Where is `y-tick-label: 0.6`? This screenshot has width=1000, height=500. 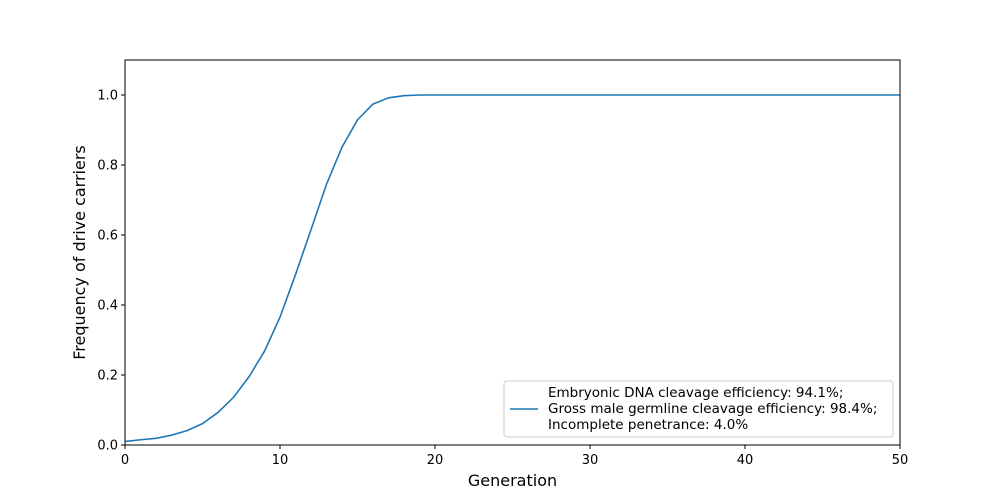
y-tick-label: 0.6 is located at coordinates (107, 236).